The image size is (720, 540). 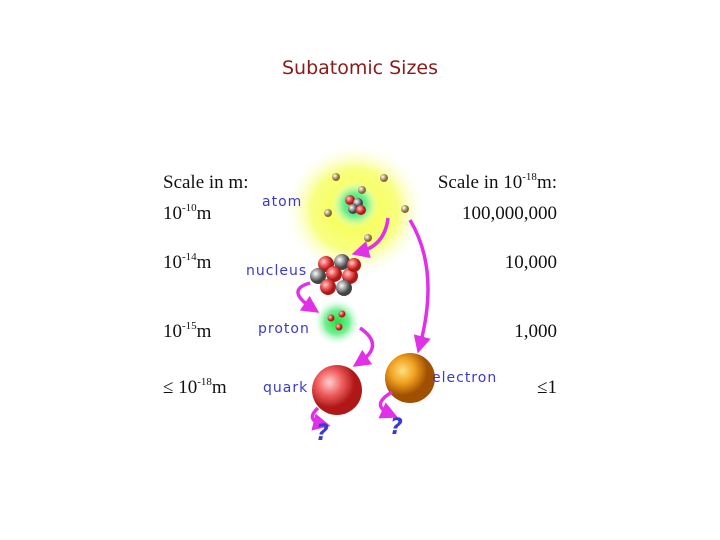 What do you see at coordinates (189, 257) in the screenshot?
I see `size-exponent: -14` at bounding box center [189, 257].